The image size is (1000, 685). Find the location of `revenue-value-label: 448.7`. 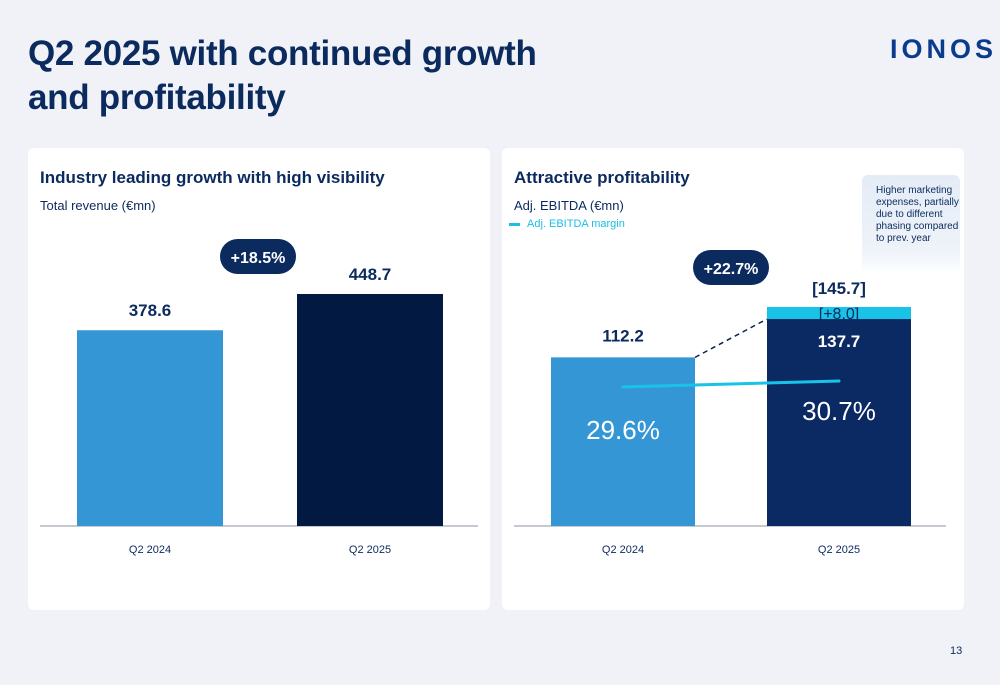

revenue-value-label: 448.7 is located at coordinates (370, 274).